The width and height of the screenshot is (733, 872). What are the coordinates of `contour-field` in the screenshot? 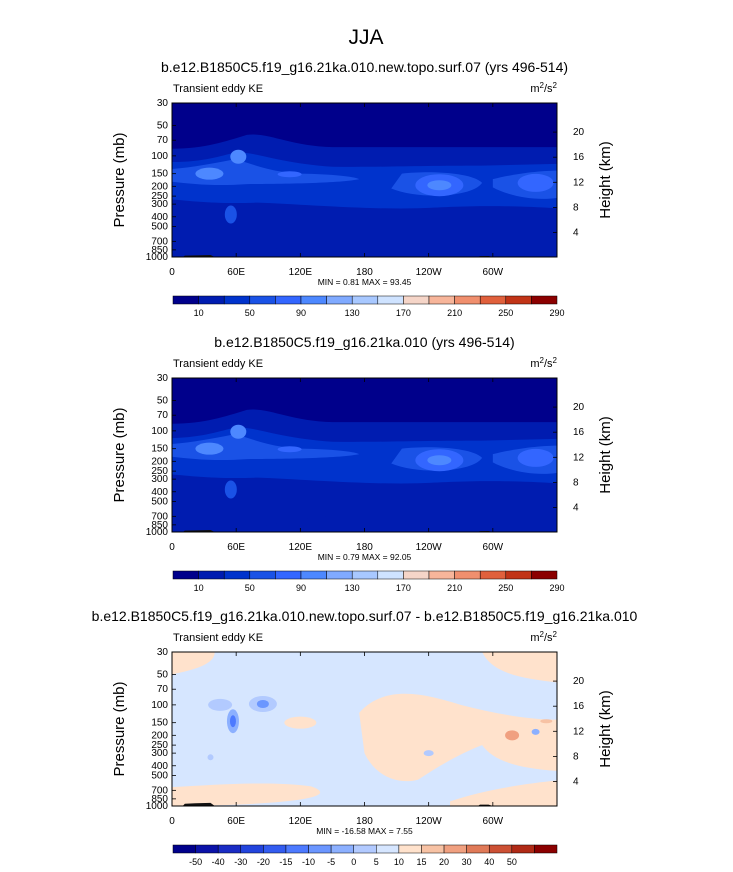 It's located at (364, 180).